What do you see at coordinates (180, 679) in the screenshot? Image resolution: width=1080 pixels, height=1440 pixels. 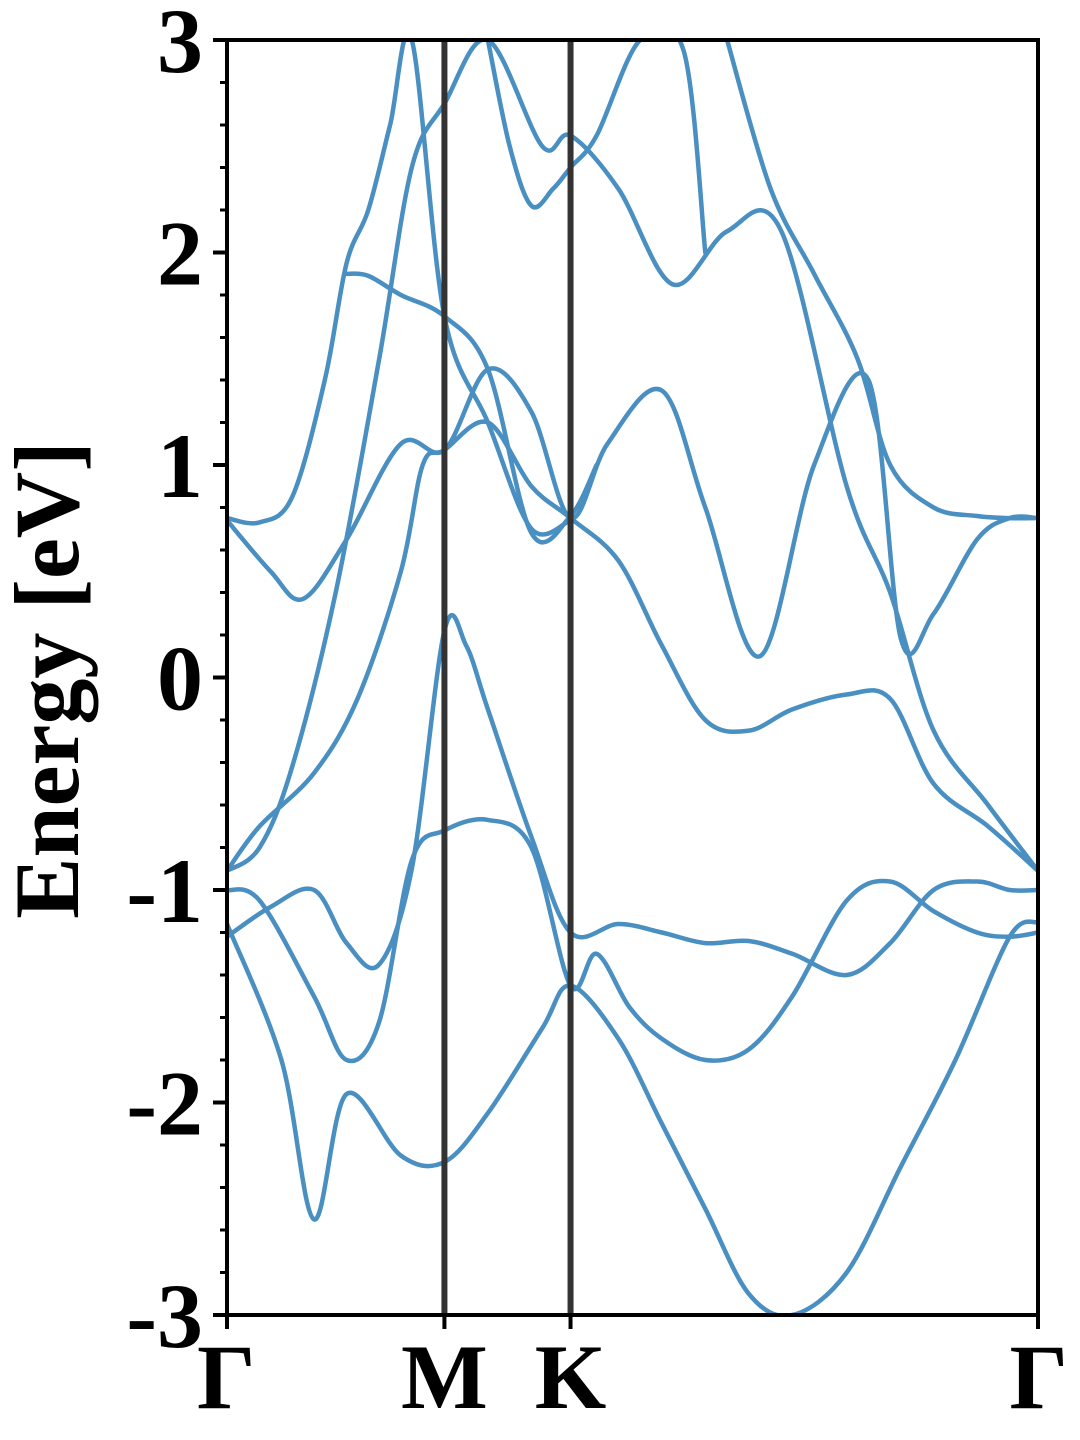 I see `y-tick-label: 0` at bounding box center [180, 679].